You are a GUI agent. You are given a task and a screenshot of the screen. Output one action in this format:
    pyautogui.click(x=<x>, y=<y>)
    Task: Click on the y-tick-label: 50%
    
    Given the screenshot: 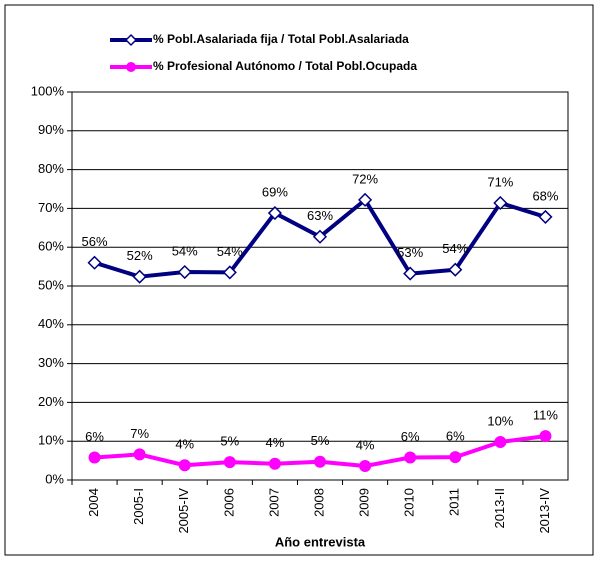 What is the action you would take?
    pyautogui.click(x=51, y=284)
    